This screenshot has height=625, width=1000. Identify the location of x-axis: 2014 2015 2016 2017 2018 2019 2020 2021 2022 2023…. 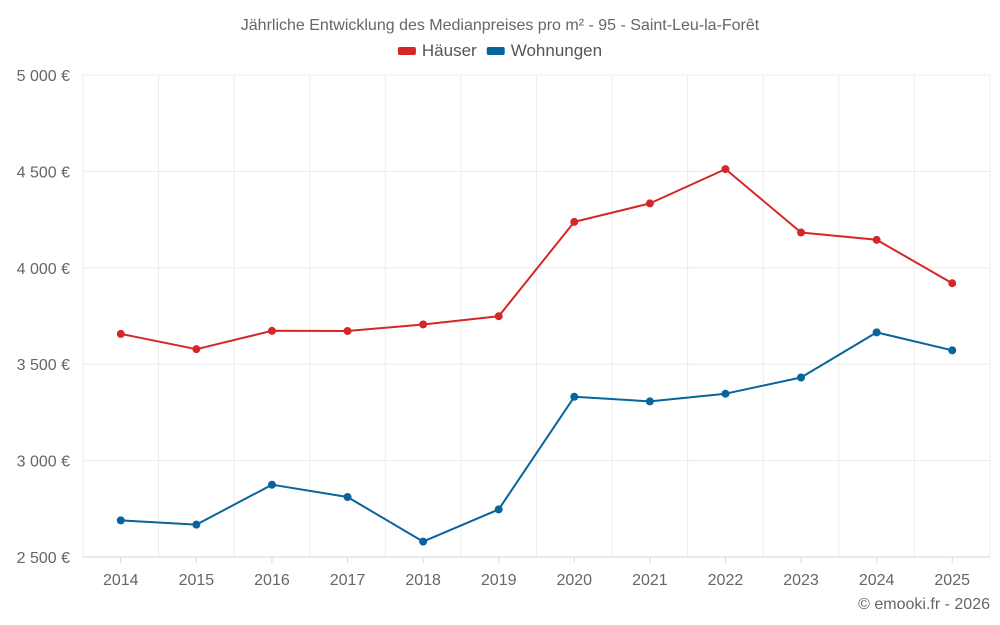
(536, 572).